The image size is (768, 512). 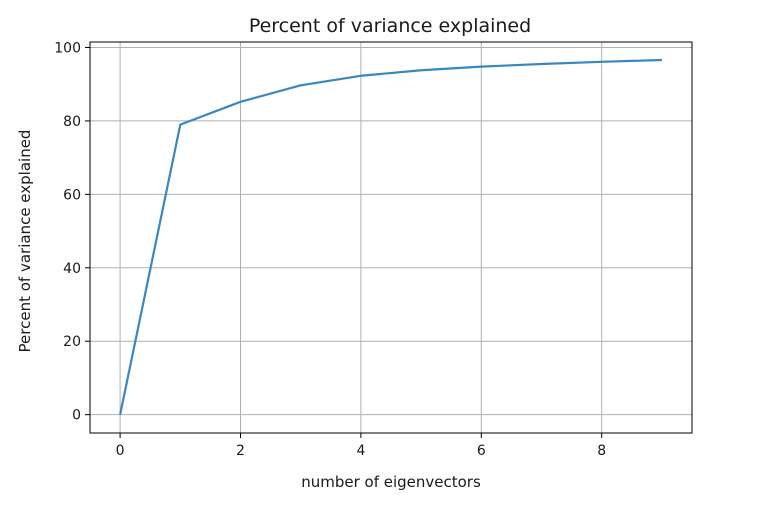 I want to click on x-tick-label: 6, so click(x=481, y=451).